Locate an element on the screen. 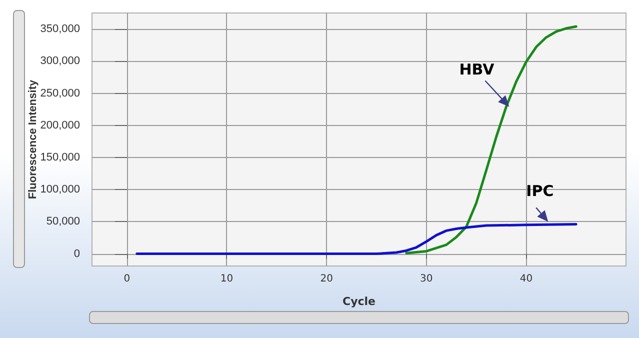 The height and width of the screenshot is (338, 639). x-tick-label: 10 is located at coordinates (227, 279).